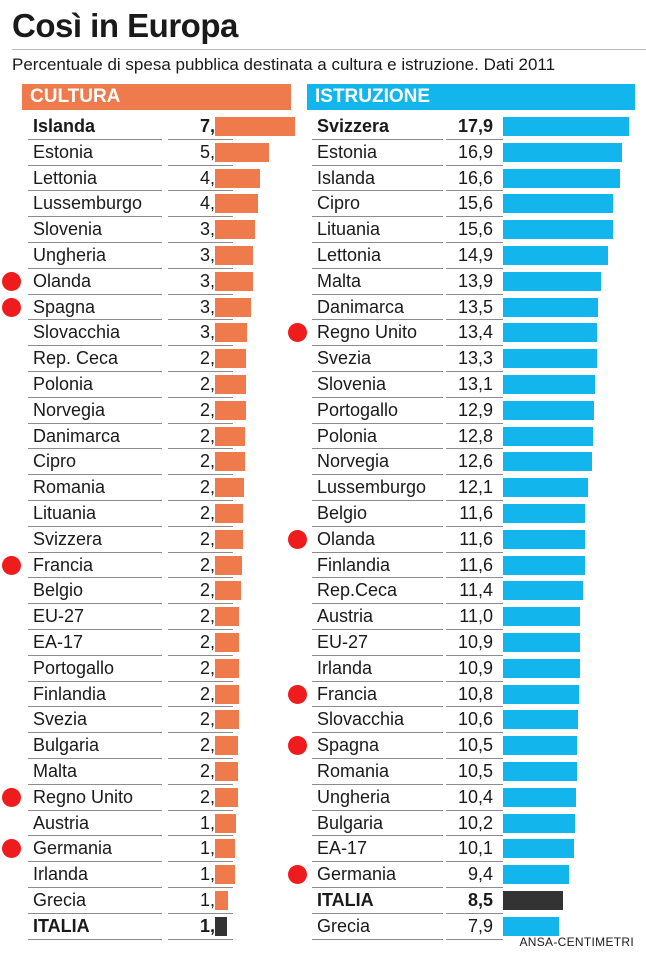  I want to click on istruzione-country-label: Romania, so click(377, 772).